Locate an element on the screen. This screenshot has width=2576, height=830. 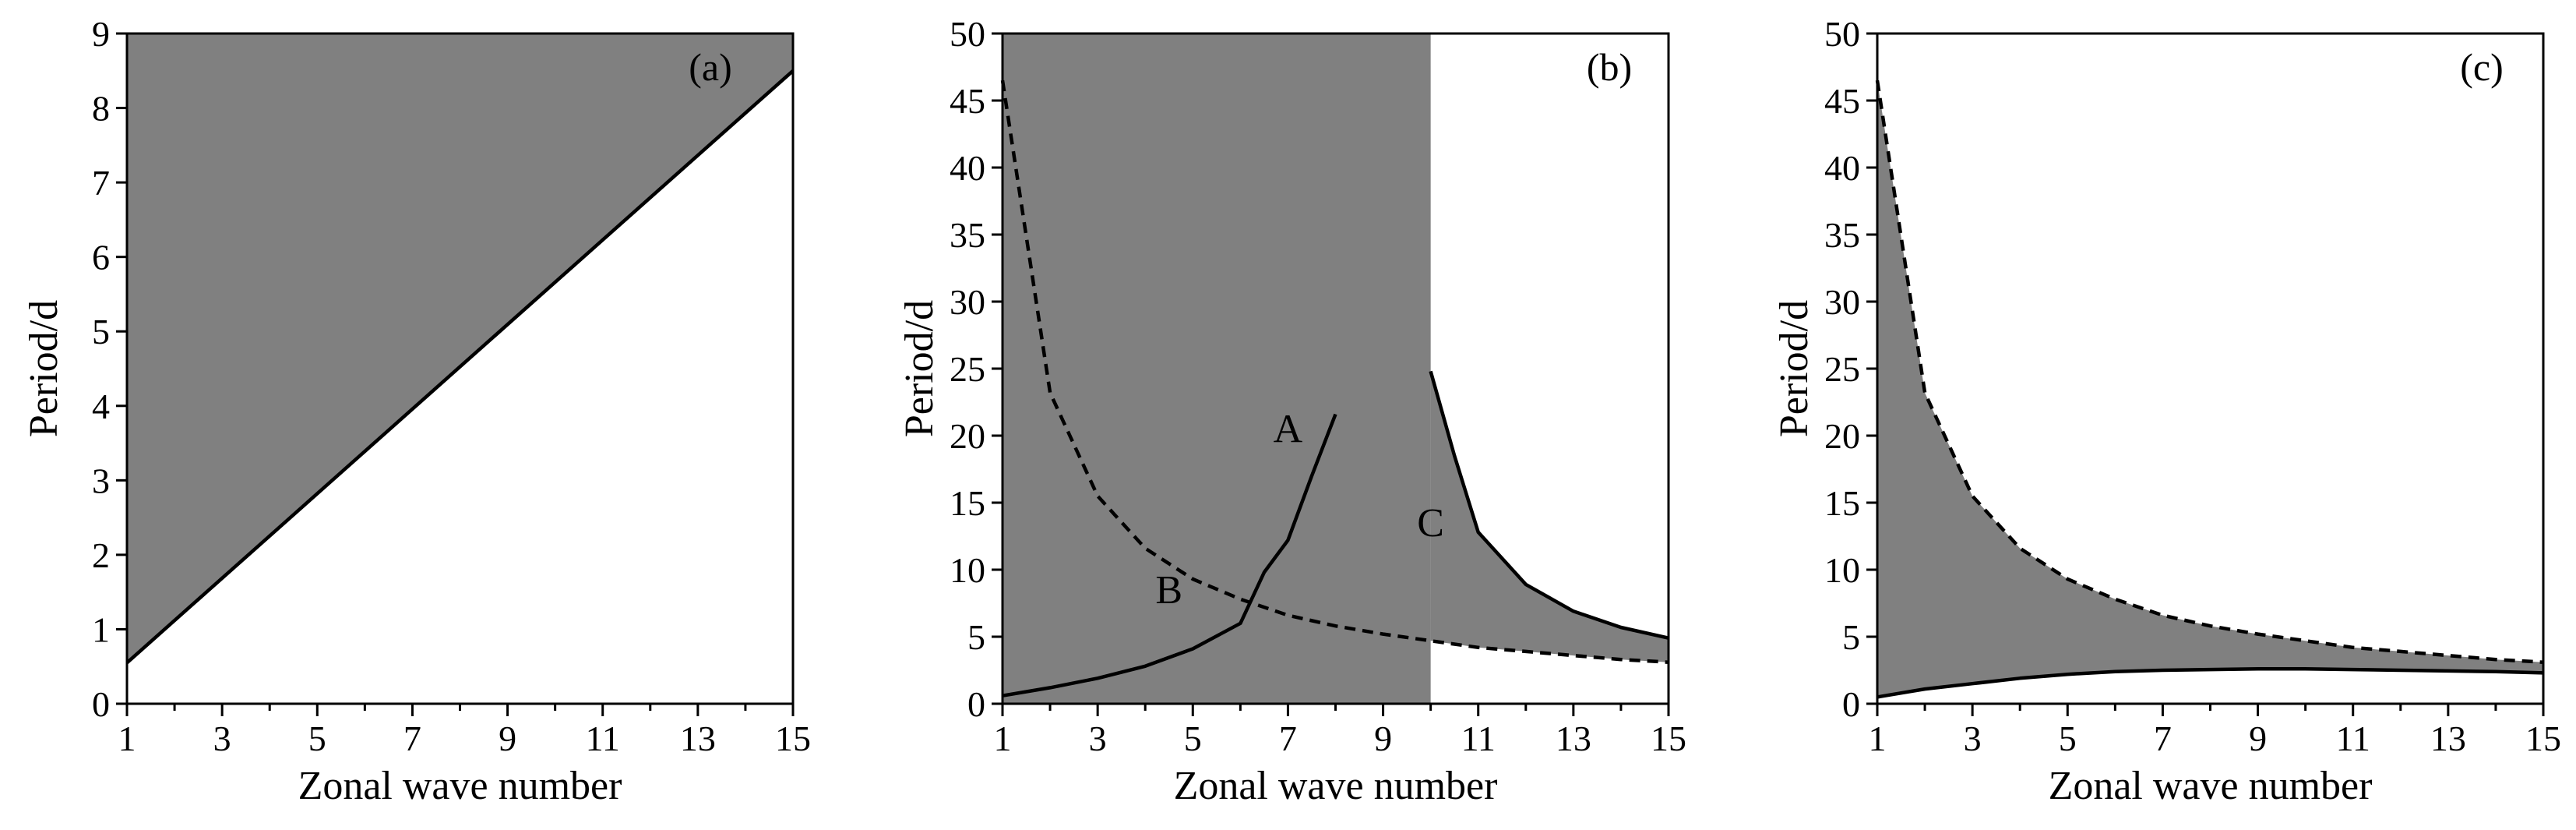
panel-tag: (c) is located at coordinates (2482, 67).